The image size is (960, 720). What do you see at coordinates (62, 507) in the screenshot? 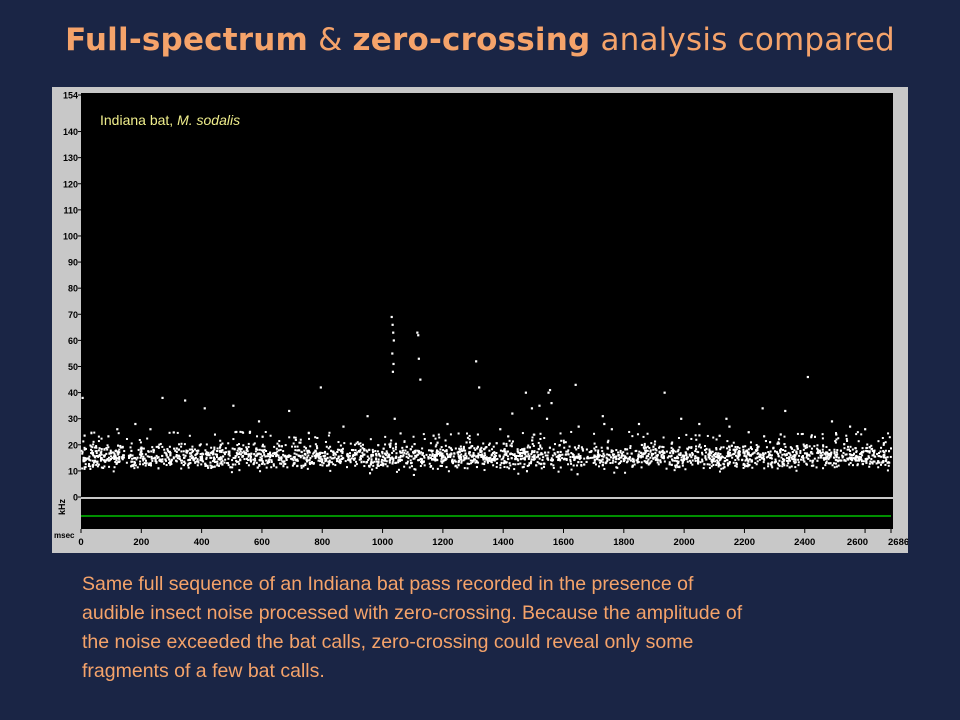
I see `y-axis-label: kHz` at bounding box center [62, 507].